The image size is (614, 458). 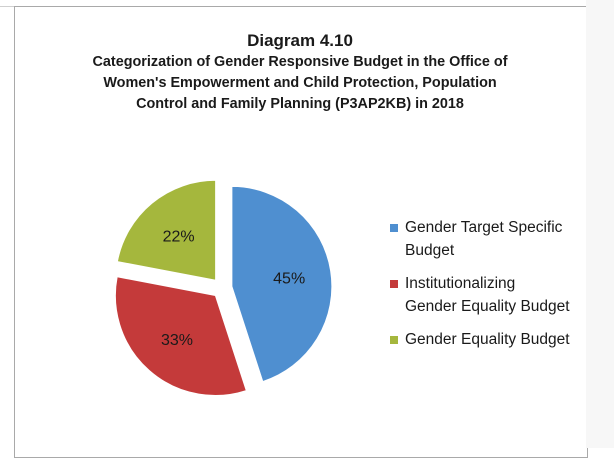 I want to click on legend-swatch-gender-target-specific, so click(x=394, y=228).